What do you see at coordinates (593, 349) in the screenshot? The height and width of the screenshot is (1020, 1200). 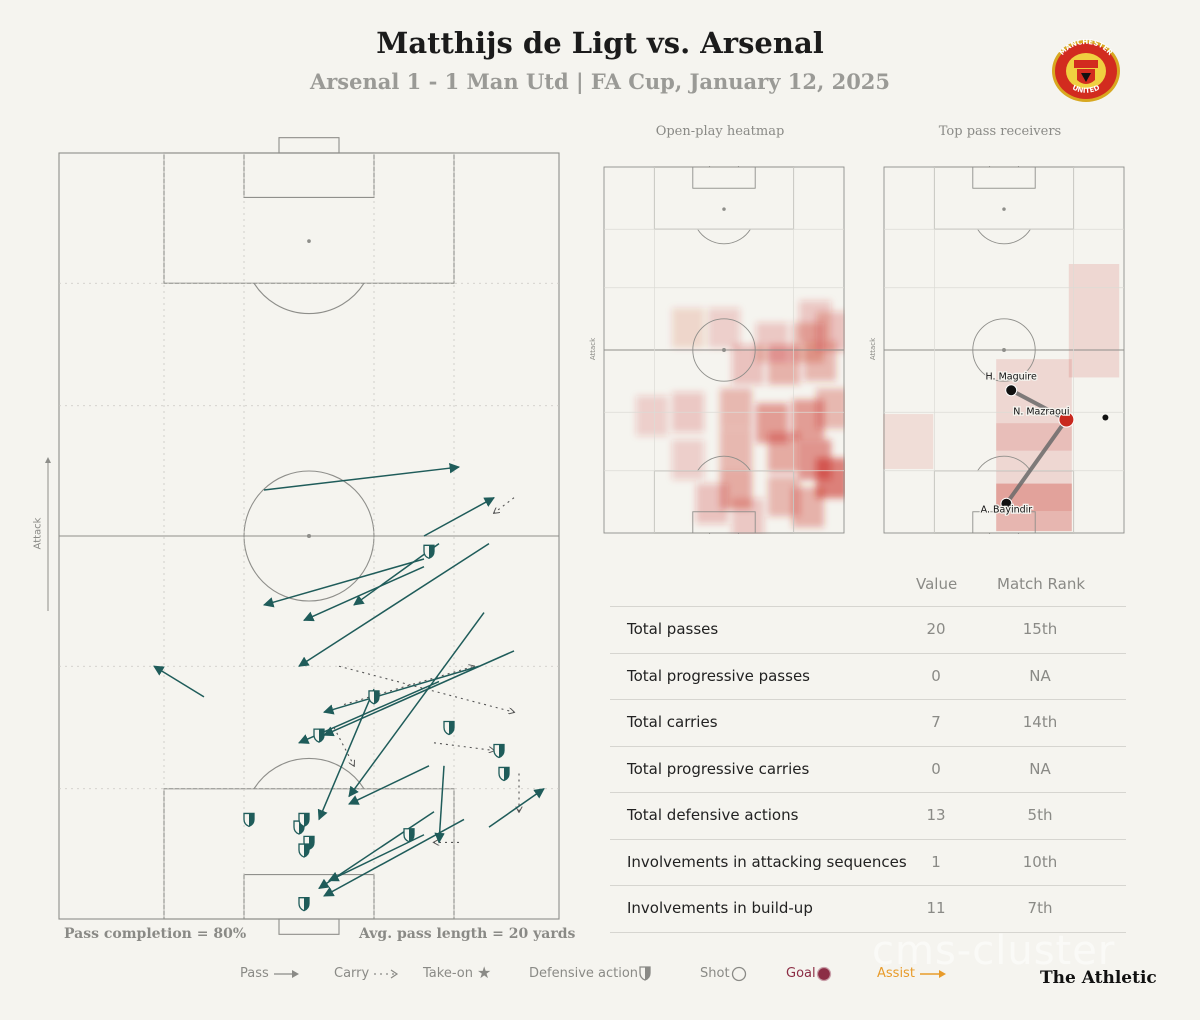 I see `heatmap-attack-label: Attack` at bounding box center [593, 349].